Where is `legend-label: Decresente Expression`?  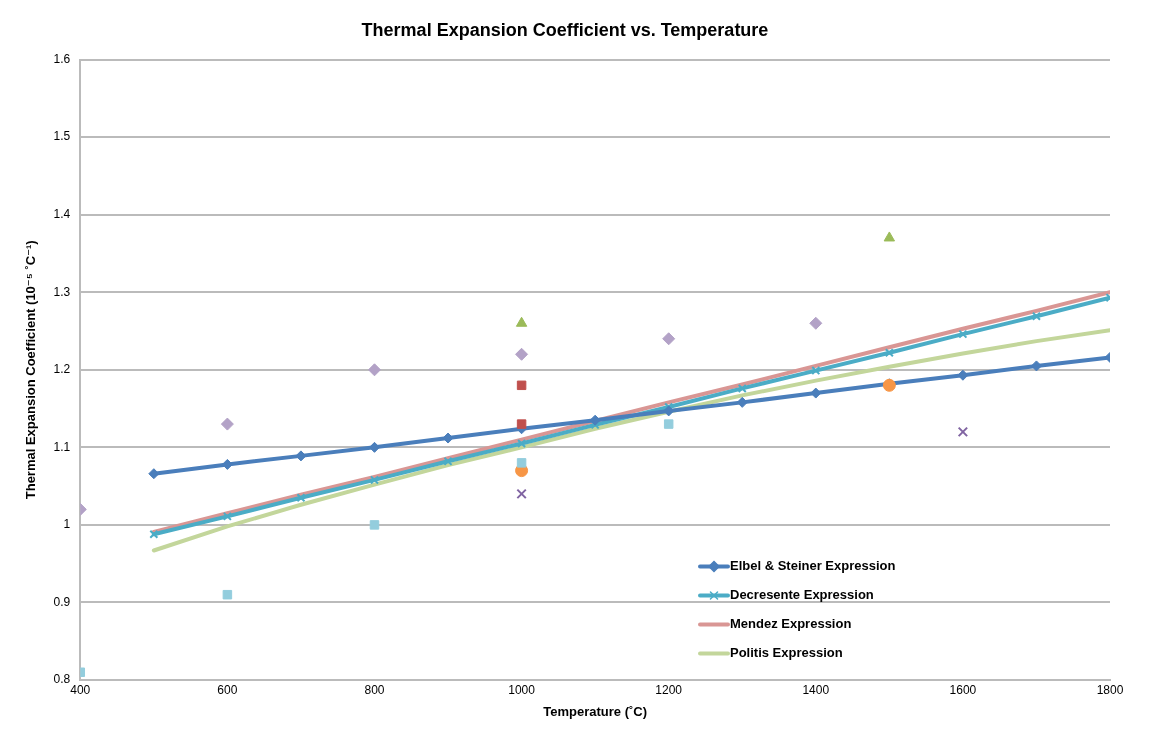
legend-label: Decresente Expression is located at coordinates (802, 595).